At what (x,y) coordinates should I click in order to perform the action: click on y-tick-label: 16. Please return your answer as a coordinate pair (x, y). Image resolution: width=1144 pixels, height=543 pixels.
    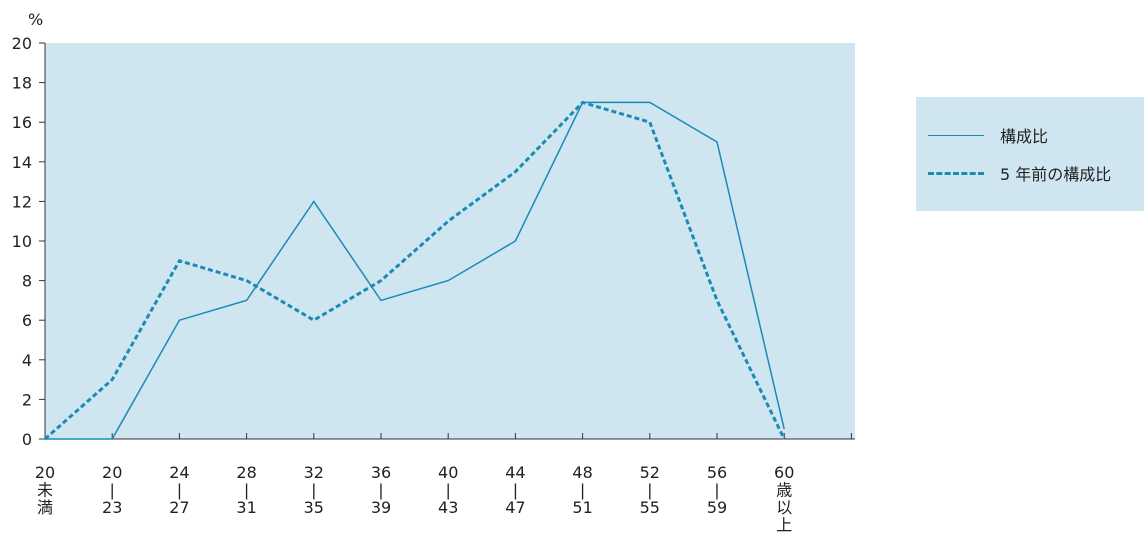
    Looking at the image, I should click on (22, 122).